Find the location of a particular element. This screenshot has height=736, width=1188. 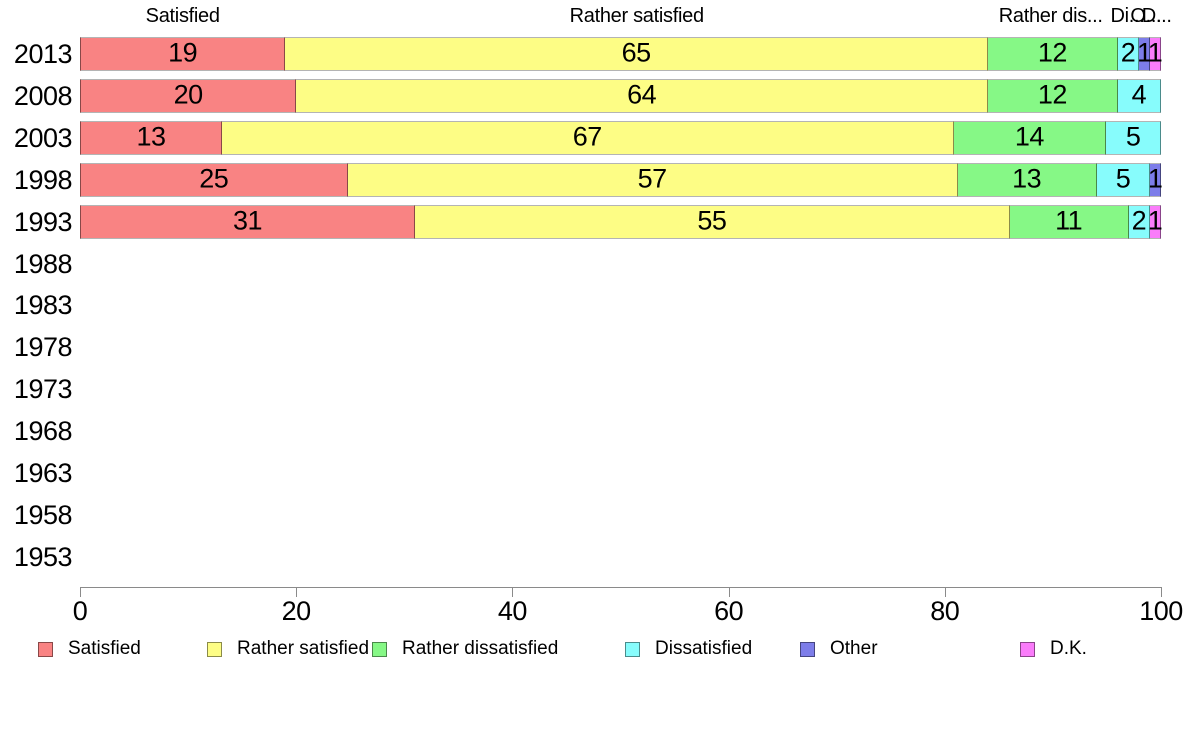

segment-value-label: 4 is located at coordinates (1139, 94).